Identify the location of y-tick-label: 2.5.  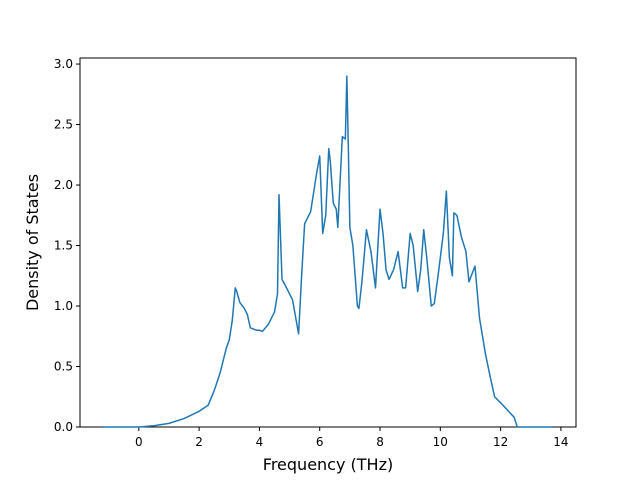
(63, 125).